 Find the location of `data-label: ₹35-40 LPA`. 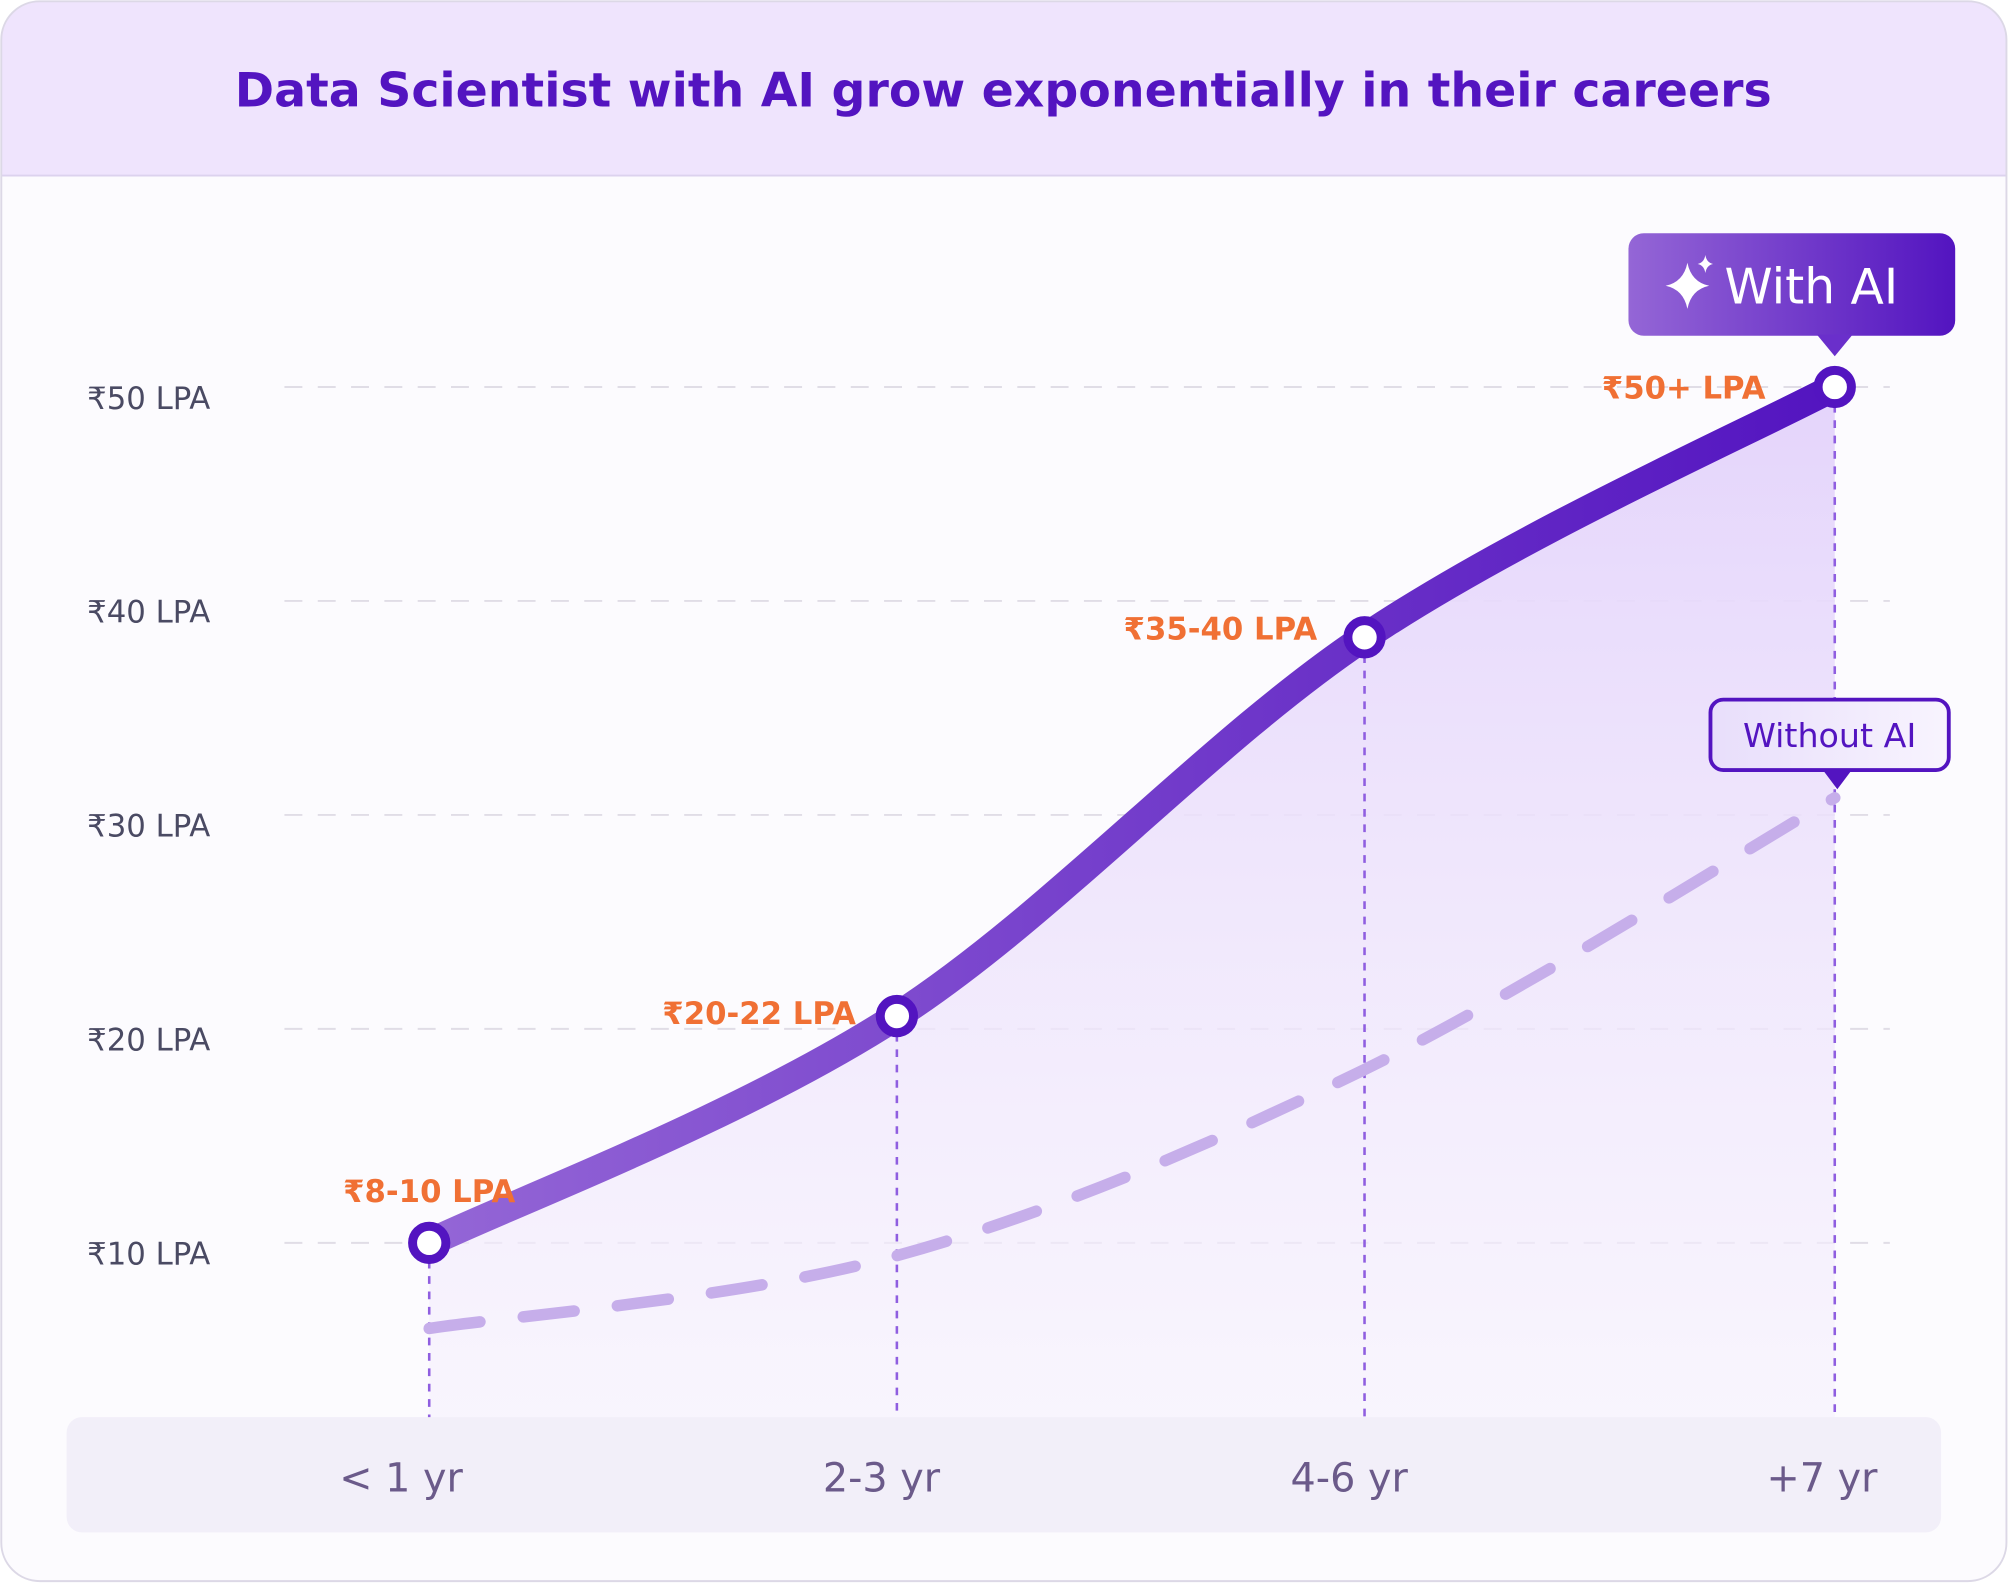

data-label: ₹35-40 LPA is located at coordinates (1221, 629).